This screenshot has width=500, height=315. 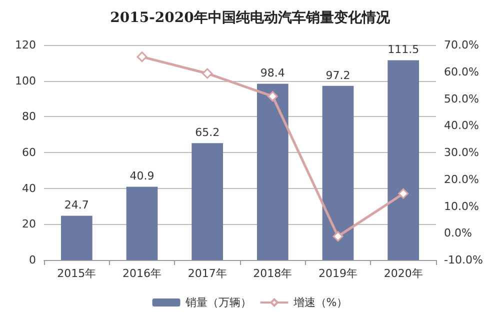 What do you see at coordinates (461, 99) in the screenshot?
I see `y2-tick-label: 50.0%` at bounding box center [461, 99].